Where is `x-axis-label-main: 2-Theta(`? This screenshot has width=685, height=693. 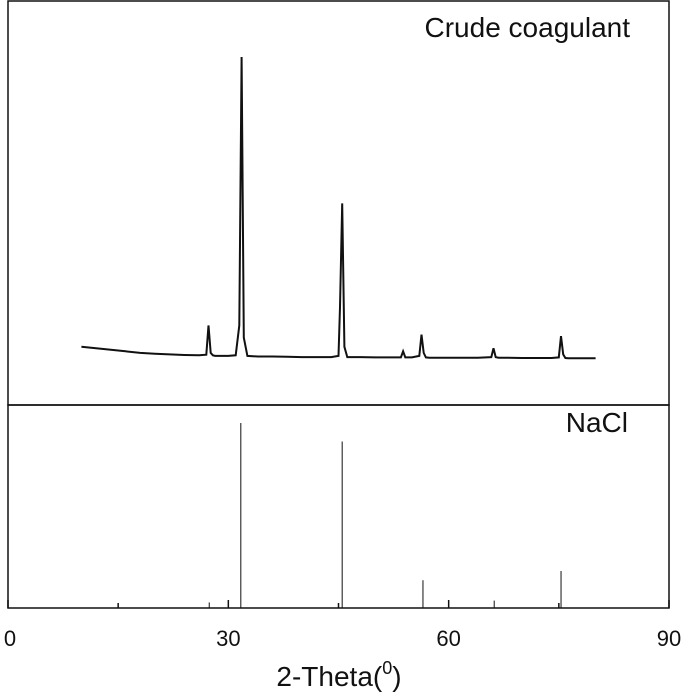 x-axis-label-main: 2-Theta( is located at coordinates (329, 676).